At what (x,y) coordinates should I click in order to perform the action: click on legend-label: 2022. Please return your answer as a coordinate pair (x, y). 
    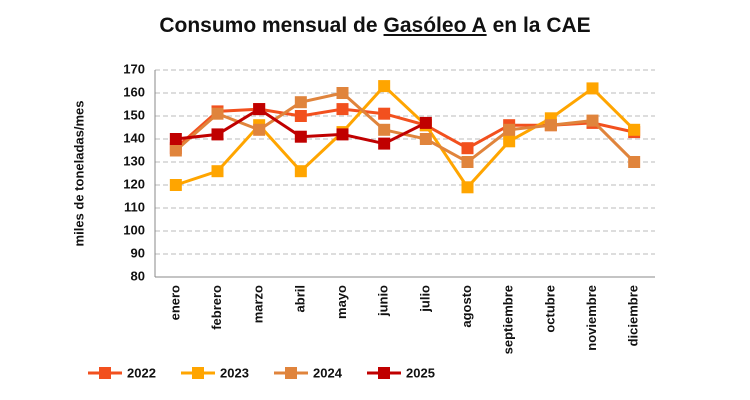
    Looking at the image, I should click on (141, 372).